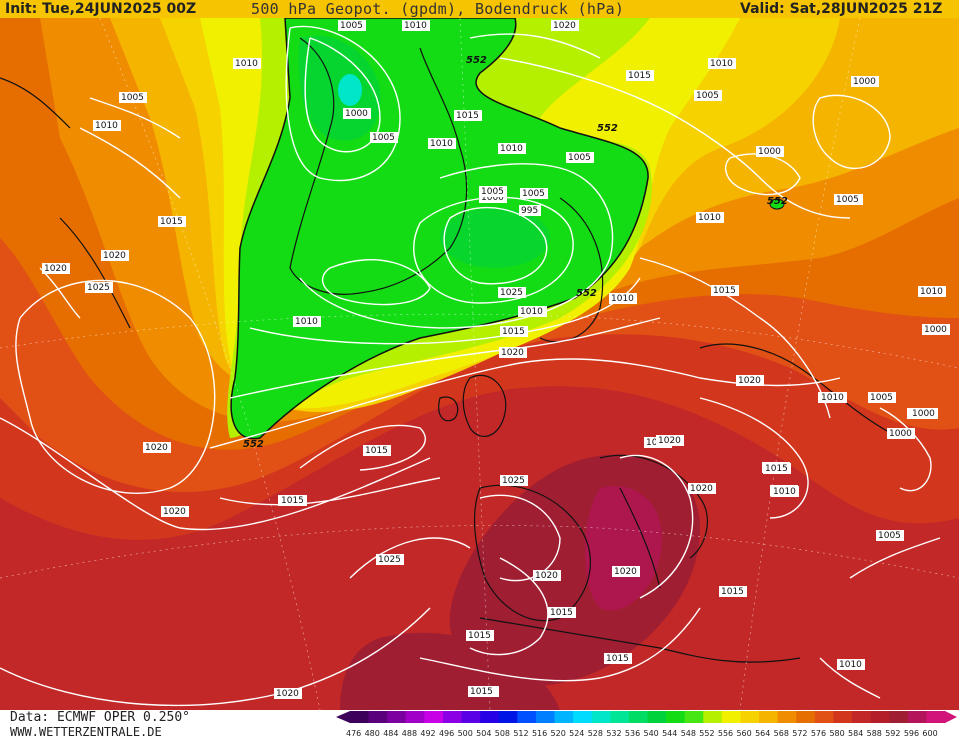 The height and width of the screenshot is (741, 959). What do you see at coordinates (520, 538) in the screenshot?
I see `isobar-1025-iberia` at bounding box center [520, 538].